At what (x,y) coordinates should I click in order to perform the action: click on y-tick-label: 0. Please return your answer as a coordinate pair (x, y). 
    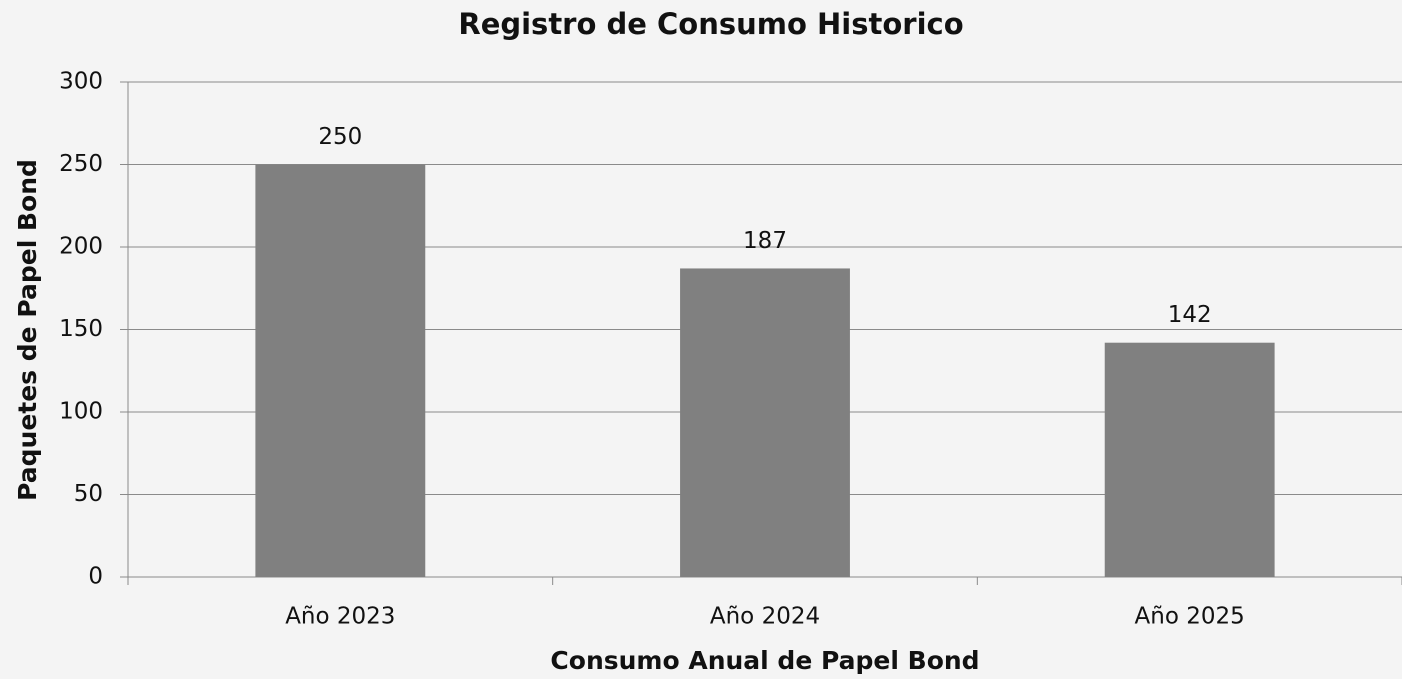
    Looking at the image, I should click on (95, 577).